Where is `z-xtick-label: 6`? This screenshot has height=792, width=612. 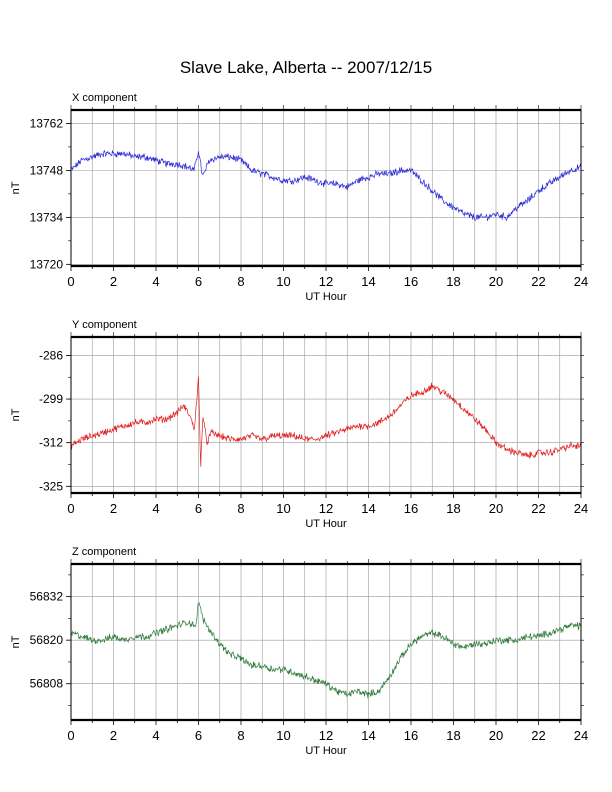
z-xtick-label: 6 is located at coordinates (198, 735).